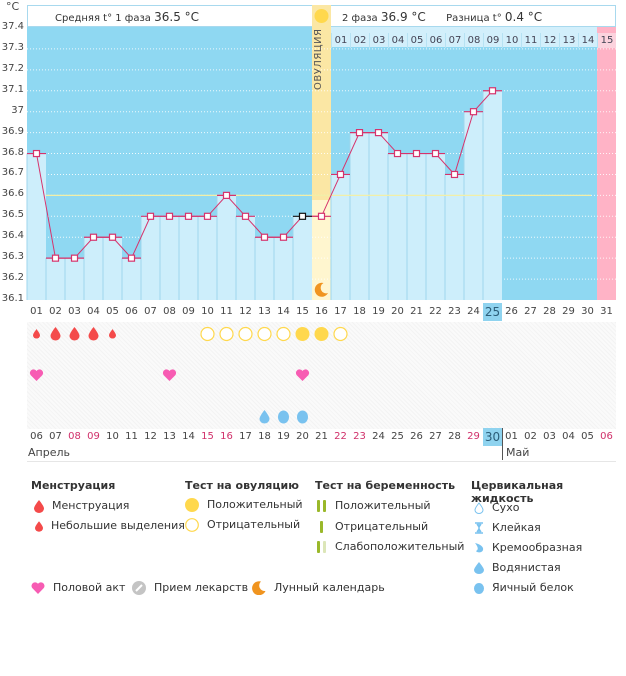 The height and width of the screenshot is (676, 626). Describe the element at coordinates (169, 311) in the screenshot. I see `x-tick-label: 08` at that location.